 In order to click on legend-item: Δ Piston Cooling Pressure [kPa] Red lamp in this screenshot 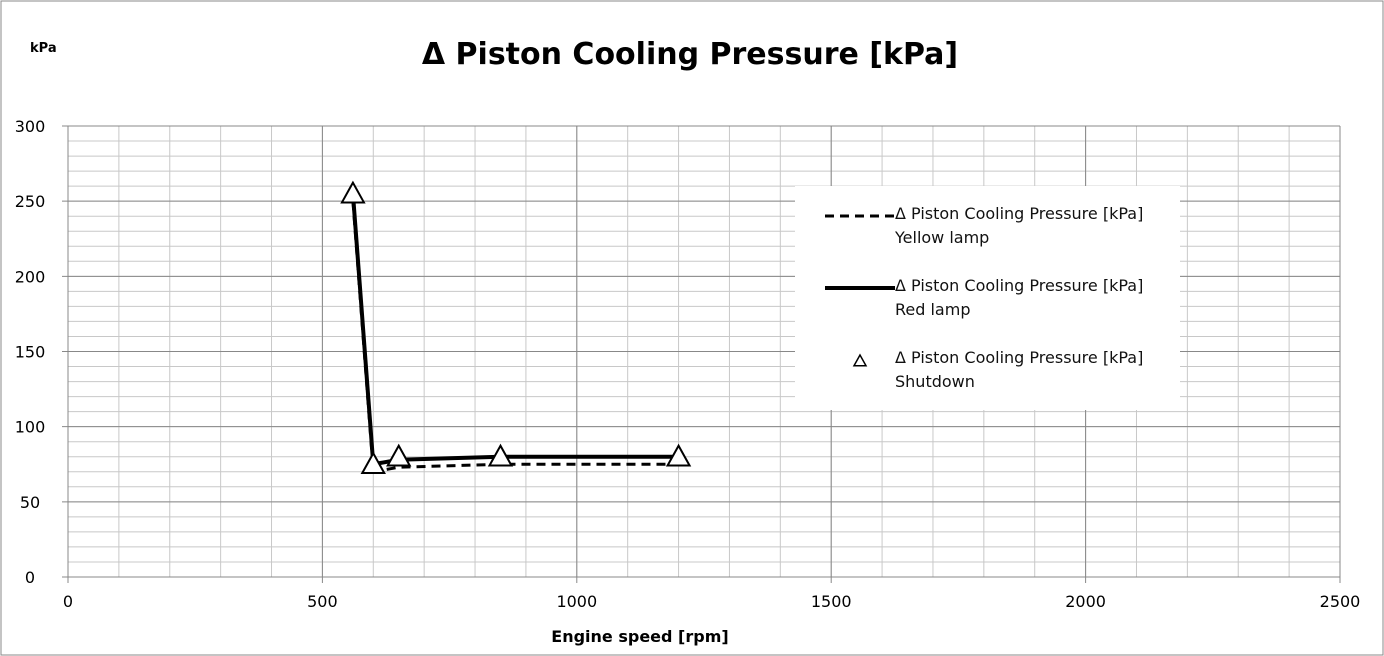, I will do `click(987, 302)`.